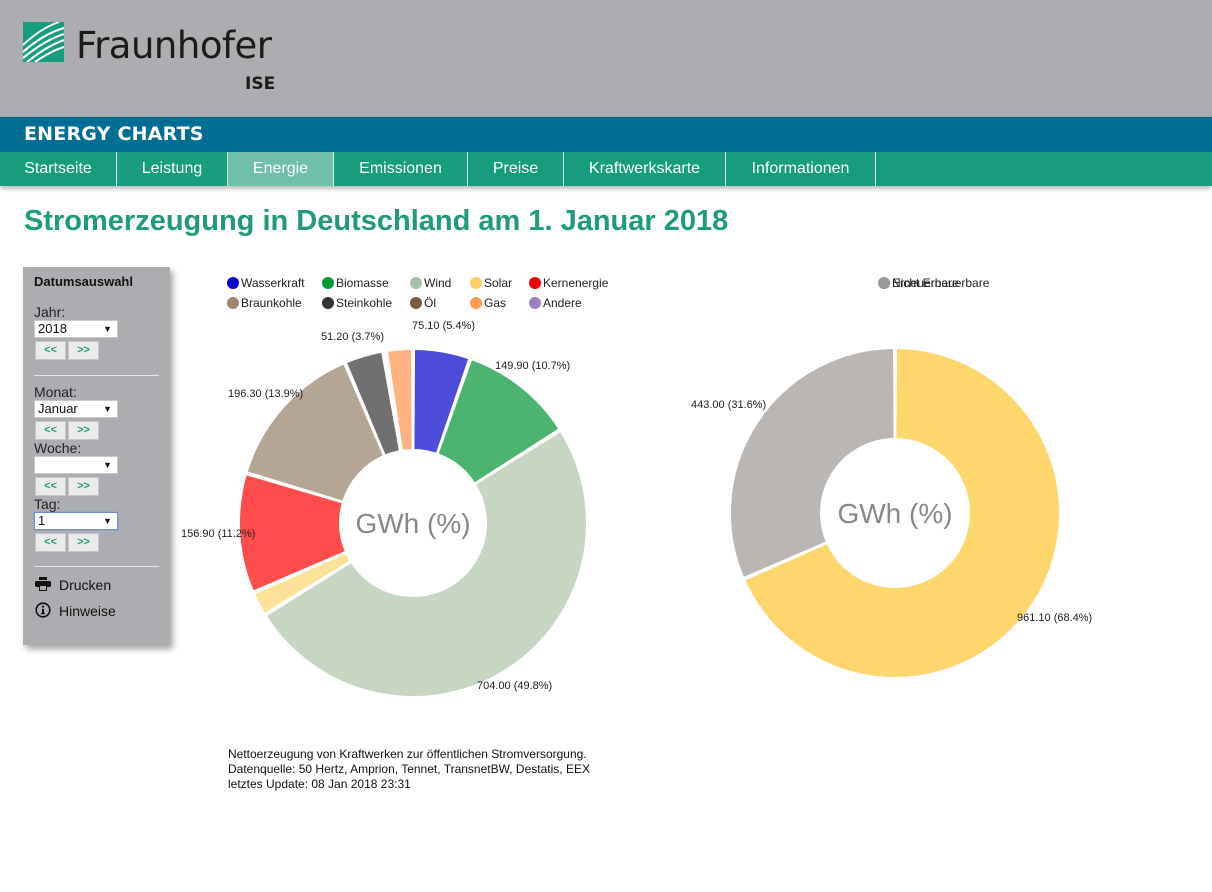 This screenshot has width=1212, height=892. What do you see at coordinates (83, 281) in the screenshot?
I see `date-selection-heading: Datumsauswahl` at bounding box center [83, 281].